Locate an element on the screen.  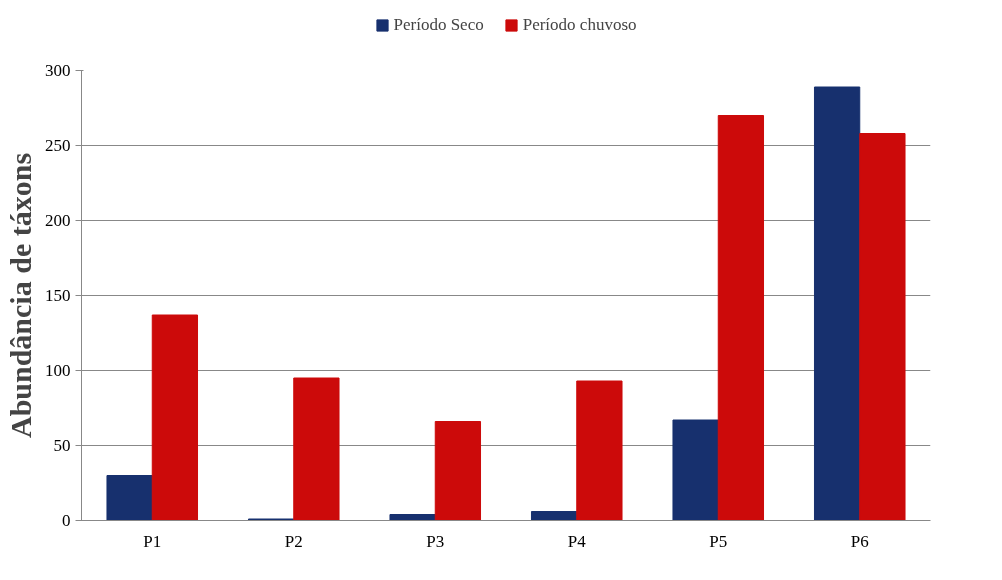
y-tick-label: 150 is located at coordinates (58, 295).